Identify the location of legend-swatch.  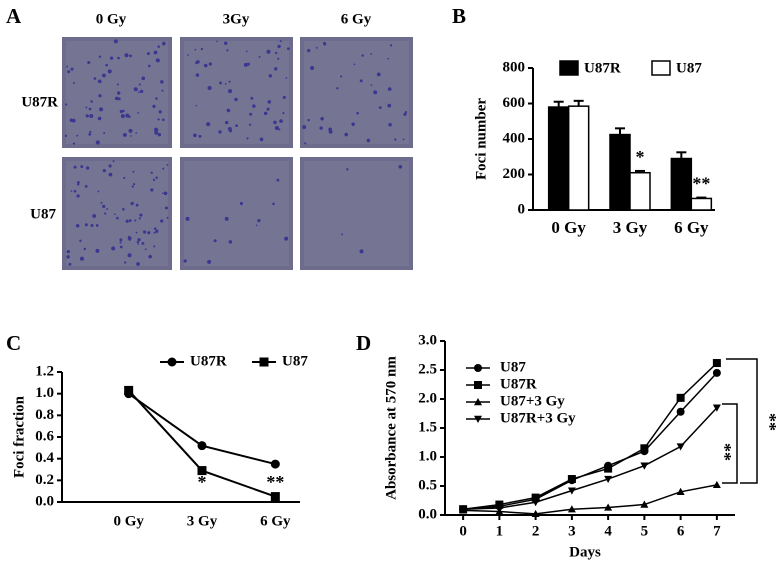
(661, 68).